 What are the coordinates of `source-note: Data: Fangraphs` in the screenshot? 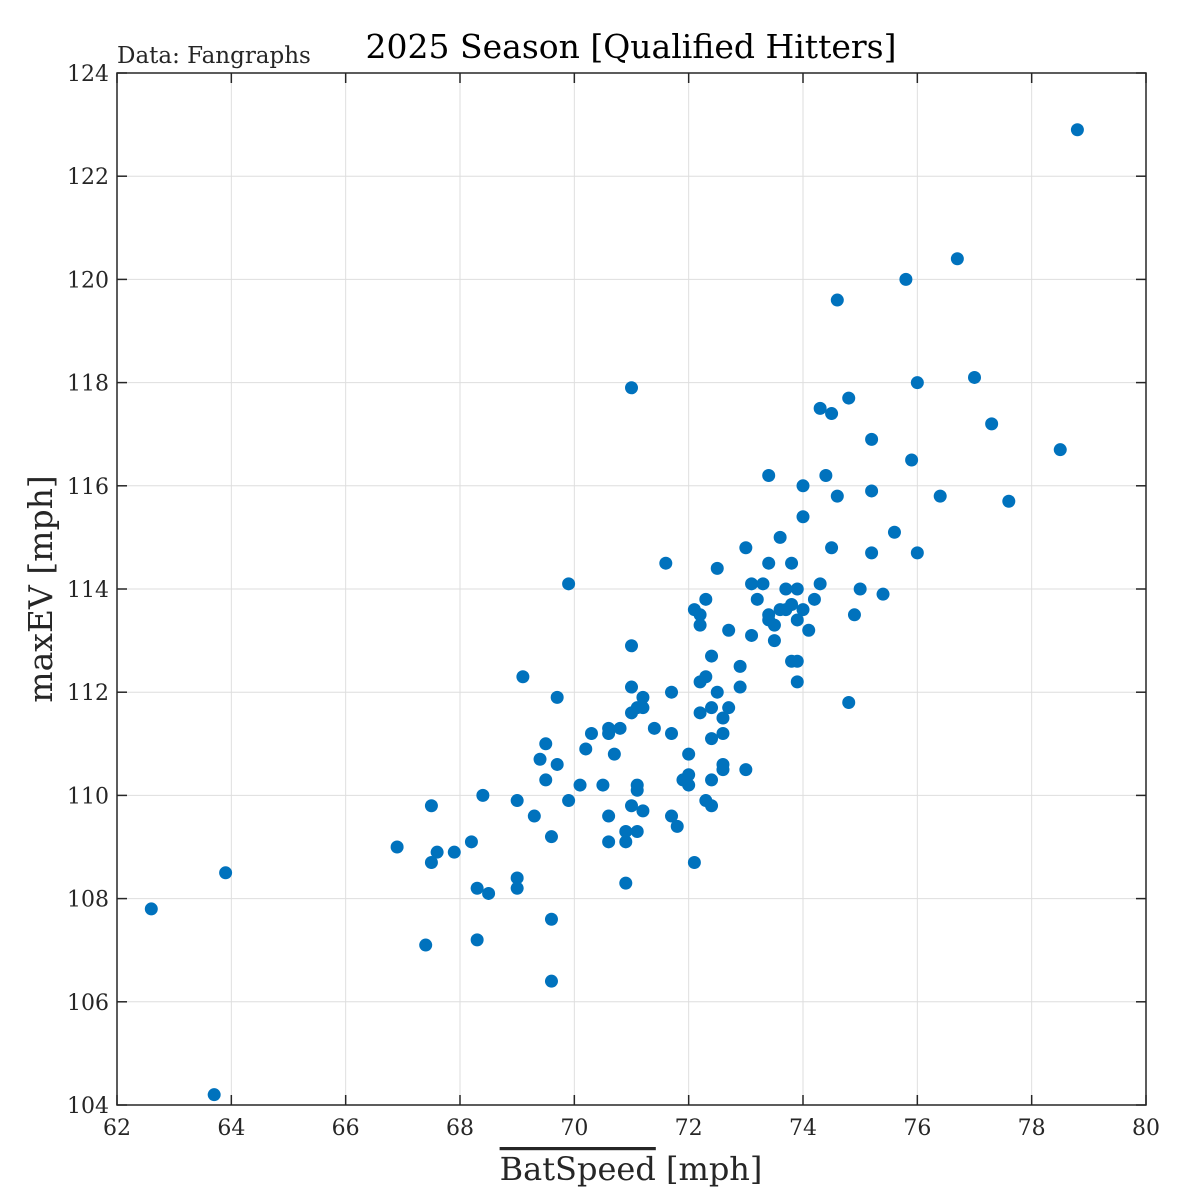 It's located at (214, 56).